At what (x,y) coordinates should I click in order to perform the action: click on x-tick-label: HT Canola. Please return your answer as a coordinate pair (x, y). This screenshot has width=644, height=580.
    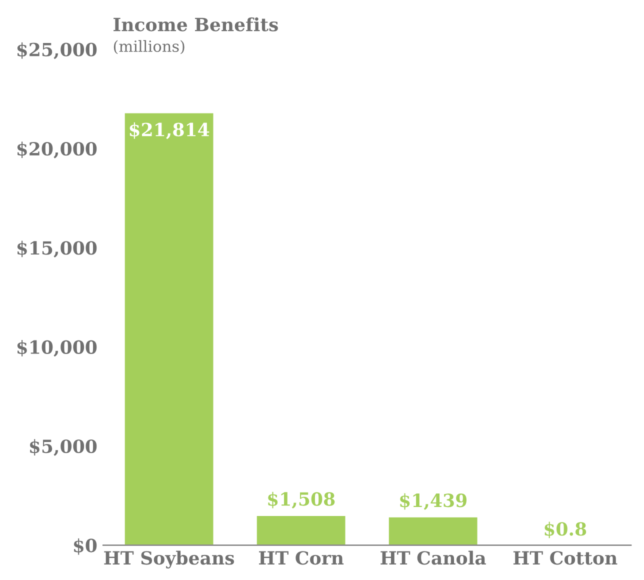
    Looking at the image, I should click on (433, 557).